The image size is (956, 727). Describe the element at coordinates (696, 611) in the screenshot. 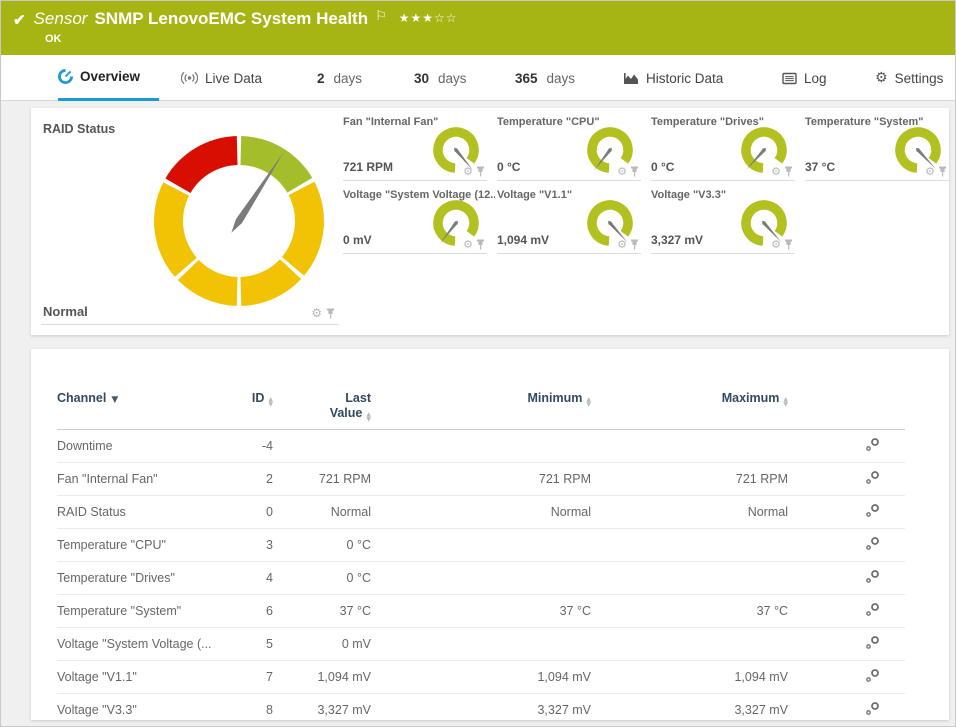

I see `cell-maximum: 37 °C` at that location.